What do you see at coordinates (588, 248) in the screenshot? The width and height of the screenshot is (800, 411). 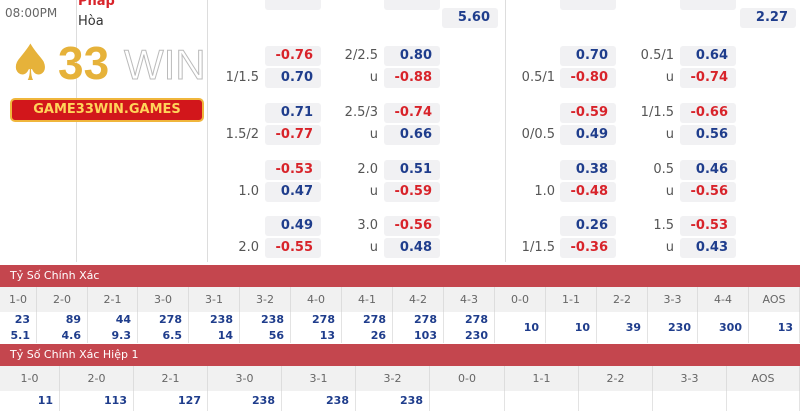 I see `odds-away: -0.36` at bounding box center [588, 248].